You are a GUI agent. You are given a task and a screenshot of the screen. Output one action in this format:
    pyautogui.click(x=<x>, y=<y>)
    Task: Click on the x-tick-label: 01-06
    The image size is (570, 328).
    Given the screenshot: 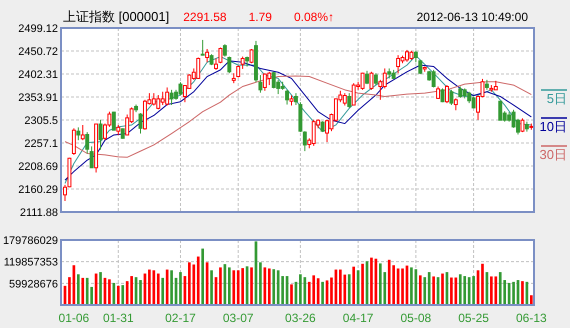 What is the action you would take?
    pyautogui.click(x=74, y=318)
    